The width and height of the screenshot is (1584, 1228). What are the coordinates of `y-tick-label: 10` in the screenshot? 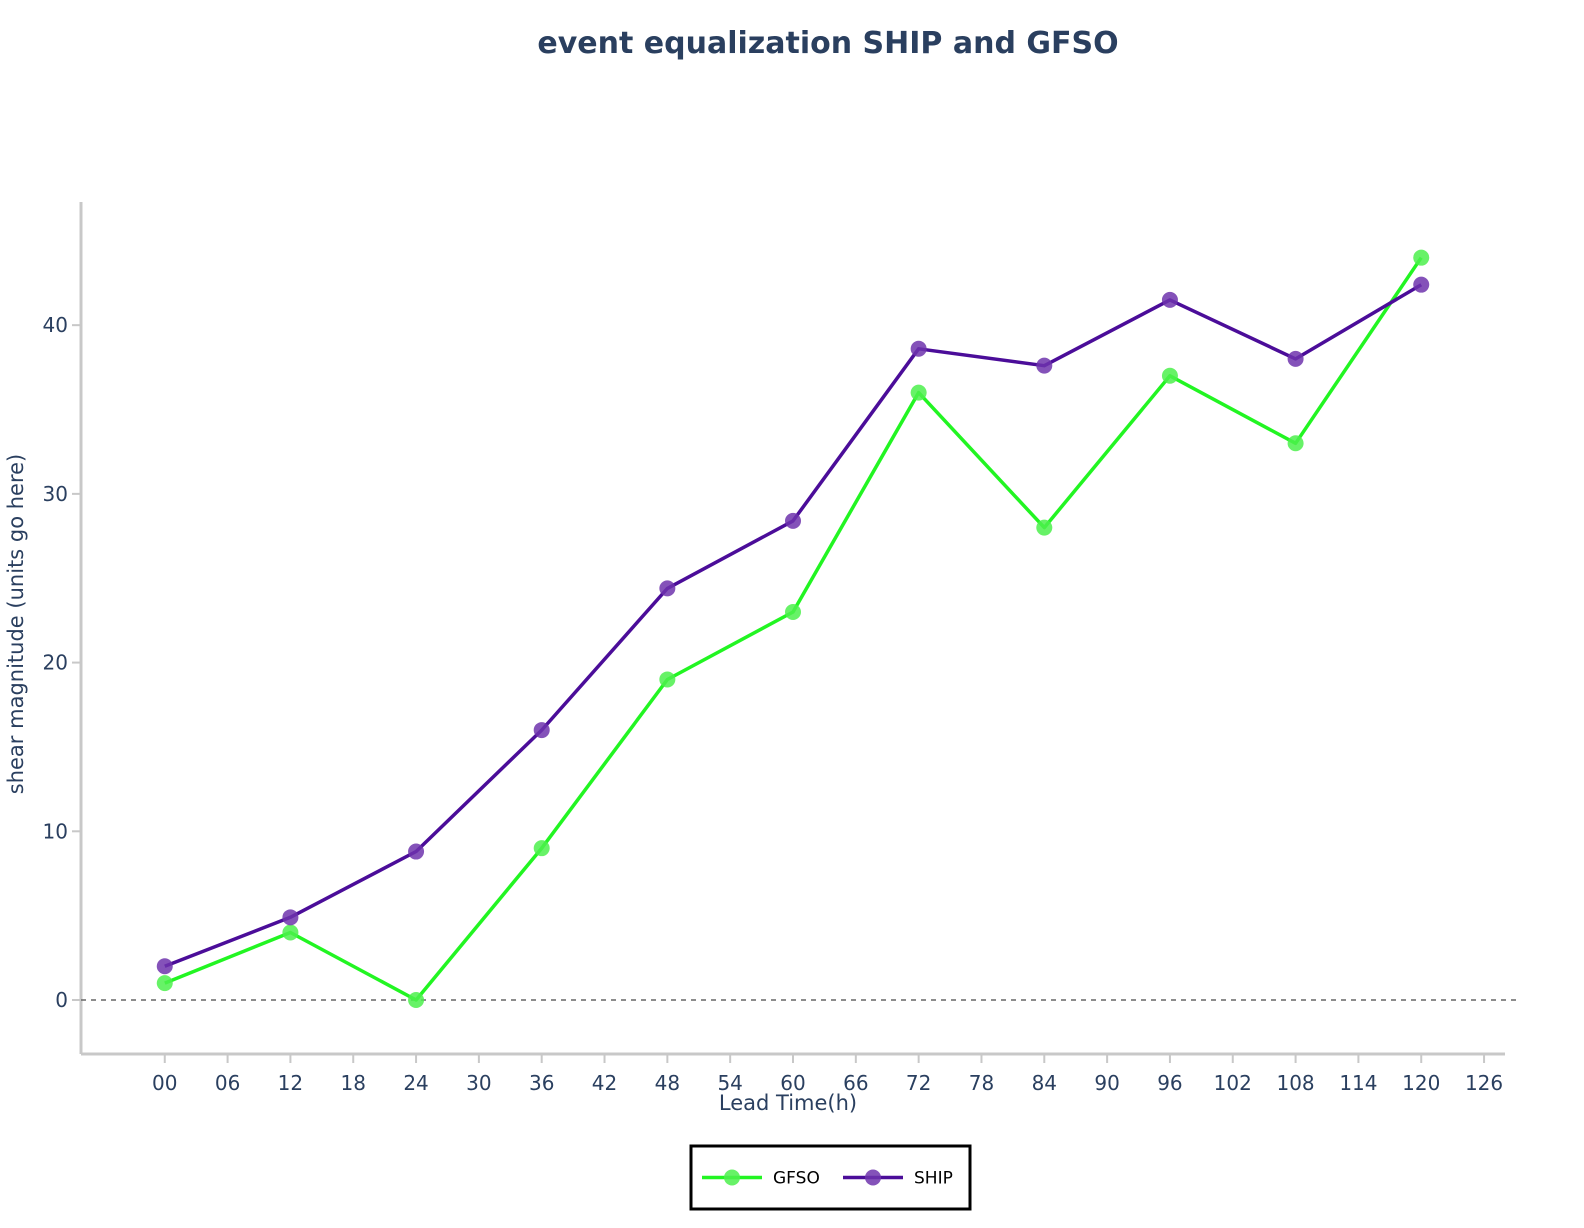 It's located at (55, 831).